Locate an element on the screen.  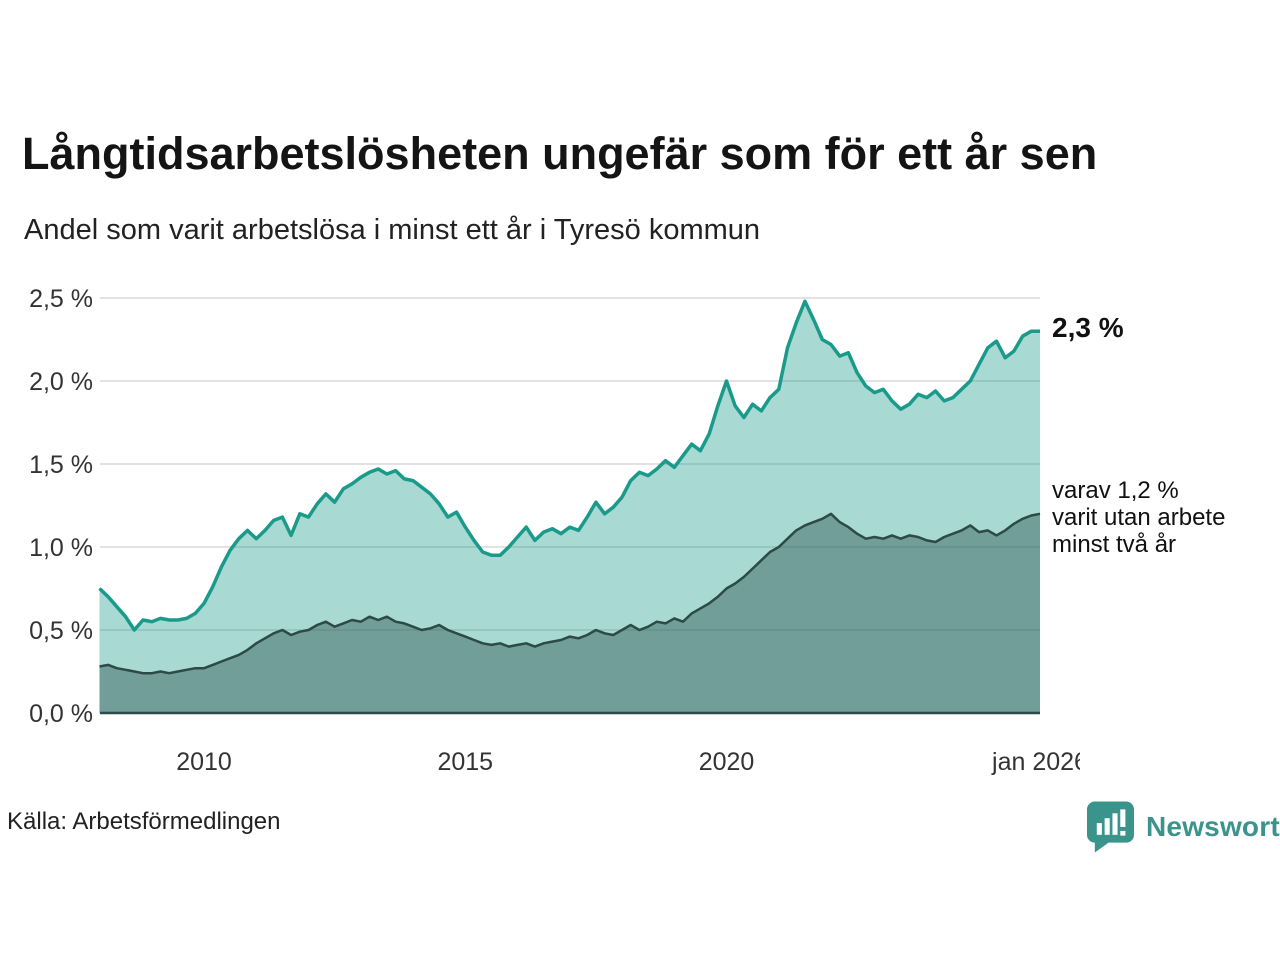
svg-text: 0,0 % is located at coordinates (61, 714).